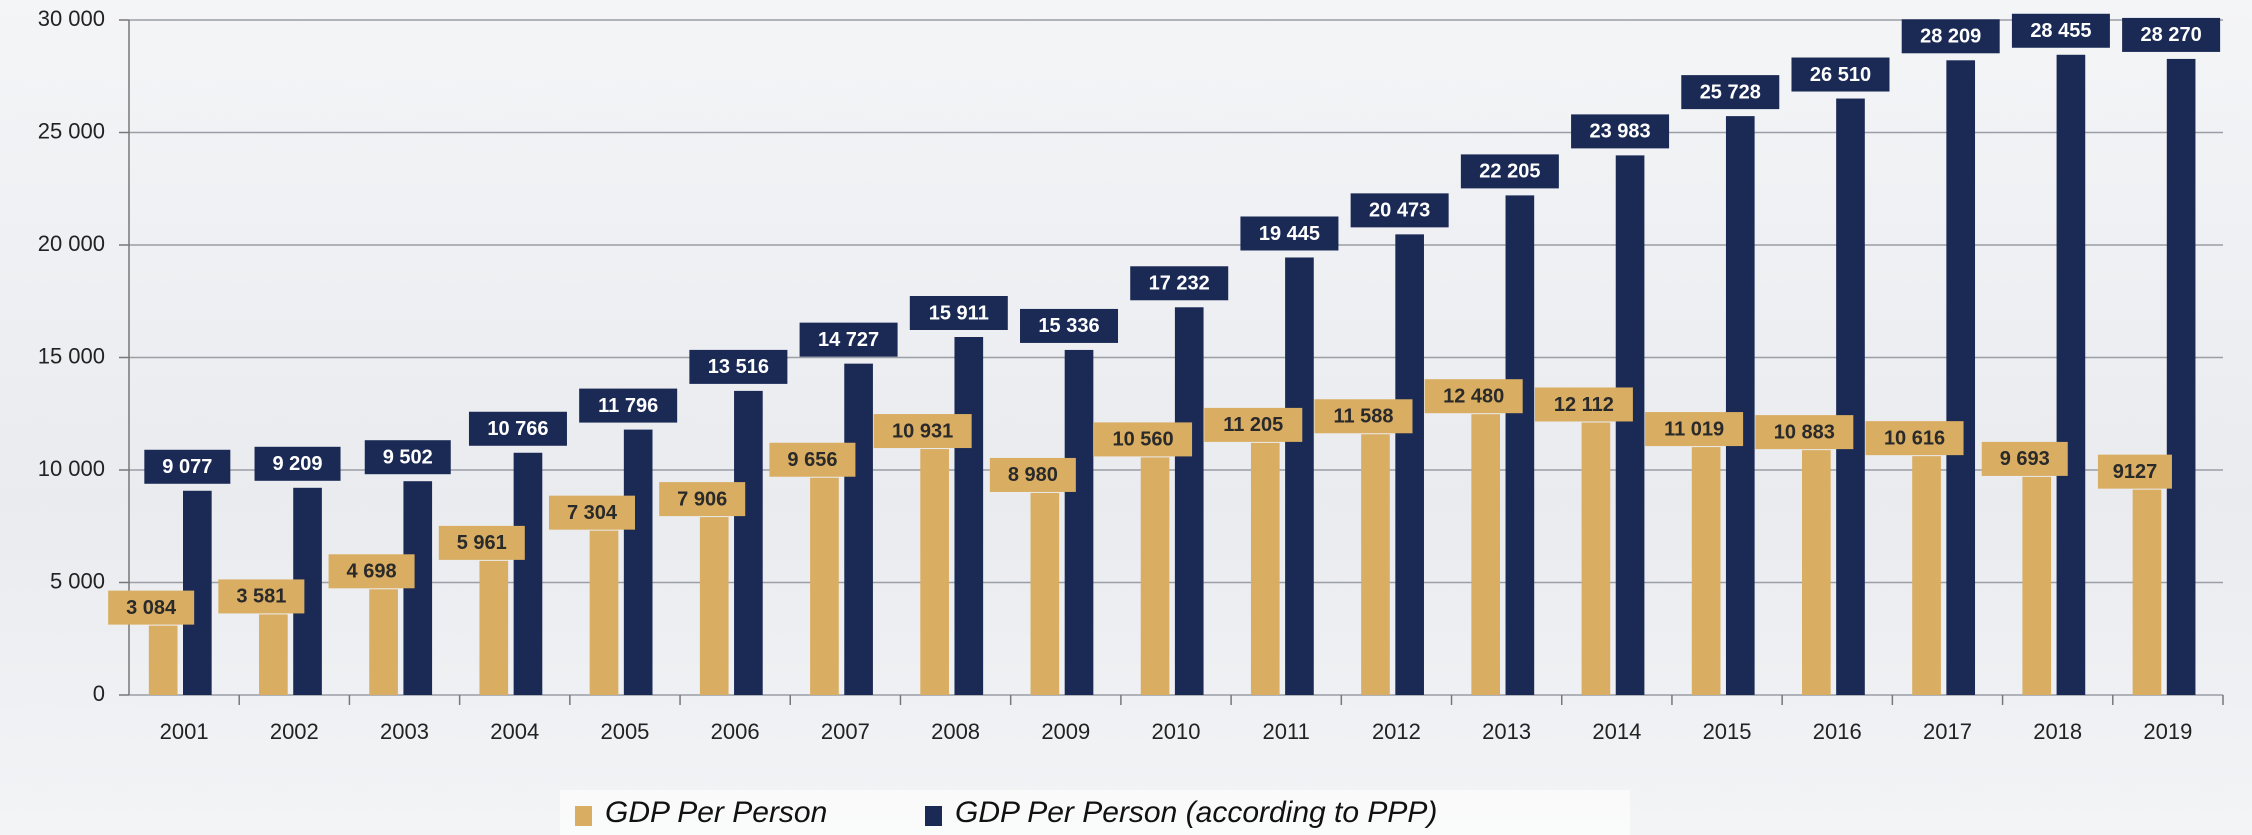 This screenshot has height=835, width=2252. I want to click on legend-bg, so click(1095, 812).